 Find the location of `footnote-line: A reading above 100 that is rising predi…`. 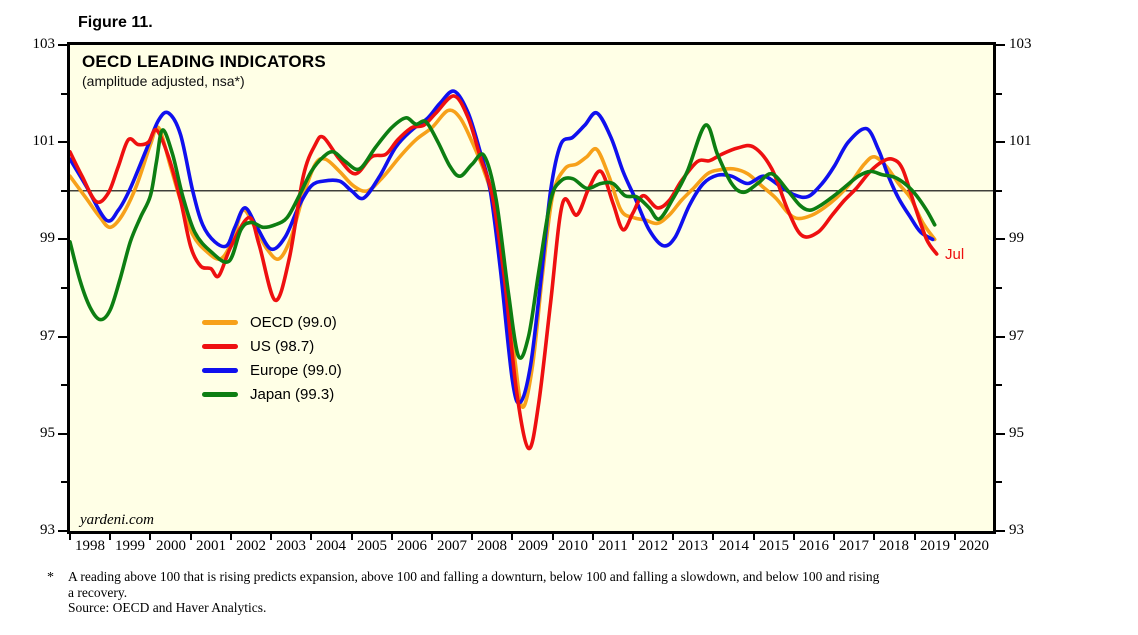

footnote-line: A reading above 100 that is rising predi… is located at coordinates (474, 576).